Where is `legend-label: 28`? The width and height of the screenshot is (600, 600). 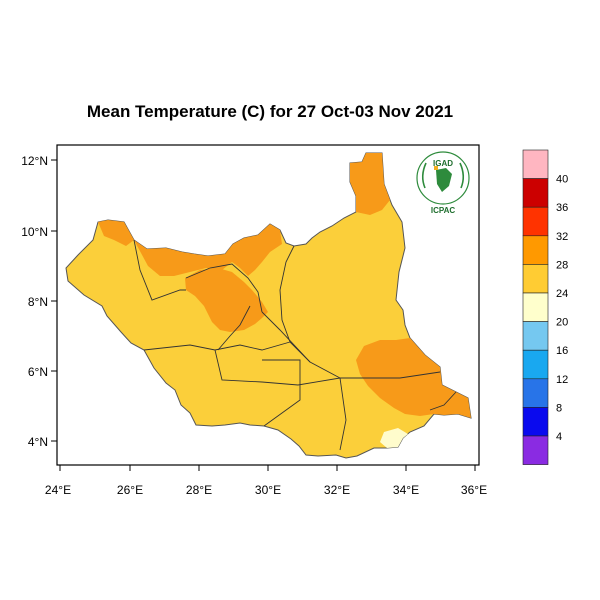 legend-label: 28 is located at coordinates (562, 265).